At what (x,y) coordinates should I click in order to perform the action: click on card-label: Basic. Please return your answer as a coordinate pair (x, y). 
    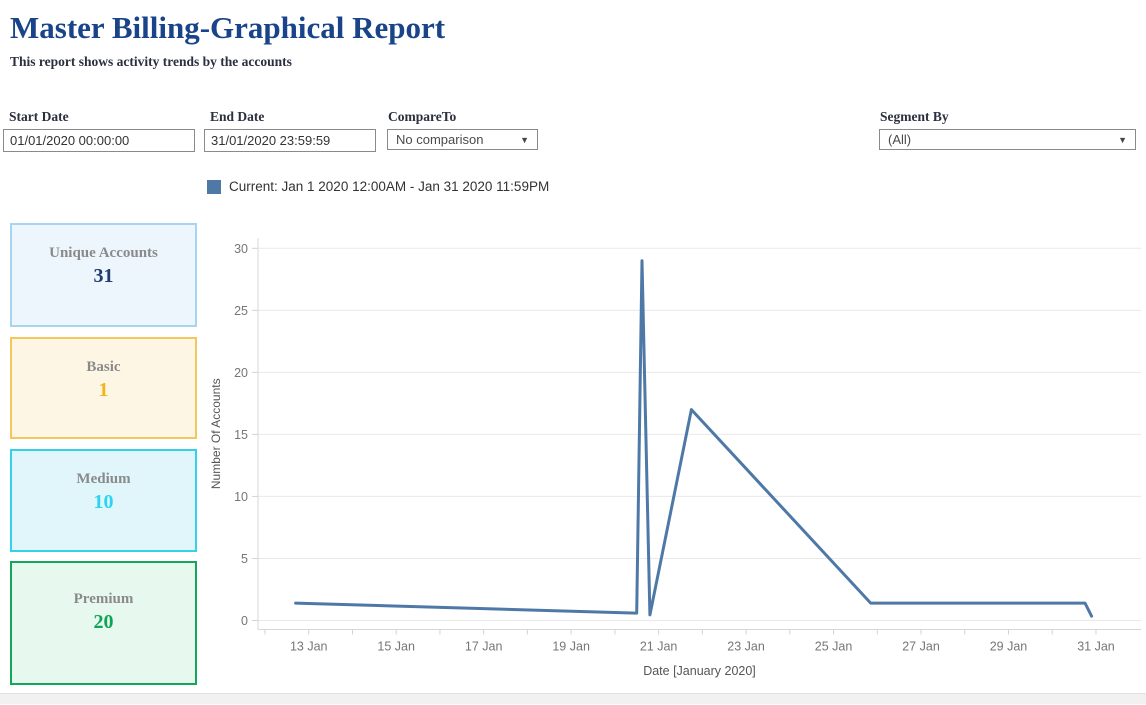
    Looking at the image, I should click on (103, 367).